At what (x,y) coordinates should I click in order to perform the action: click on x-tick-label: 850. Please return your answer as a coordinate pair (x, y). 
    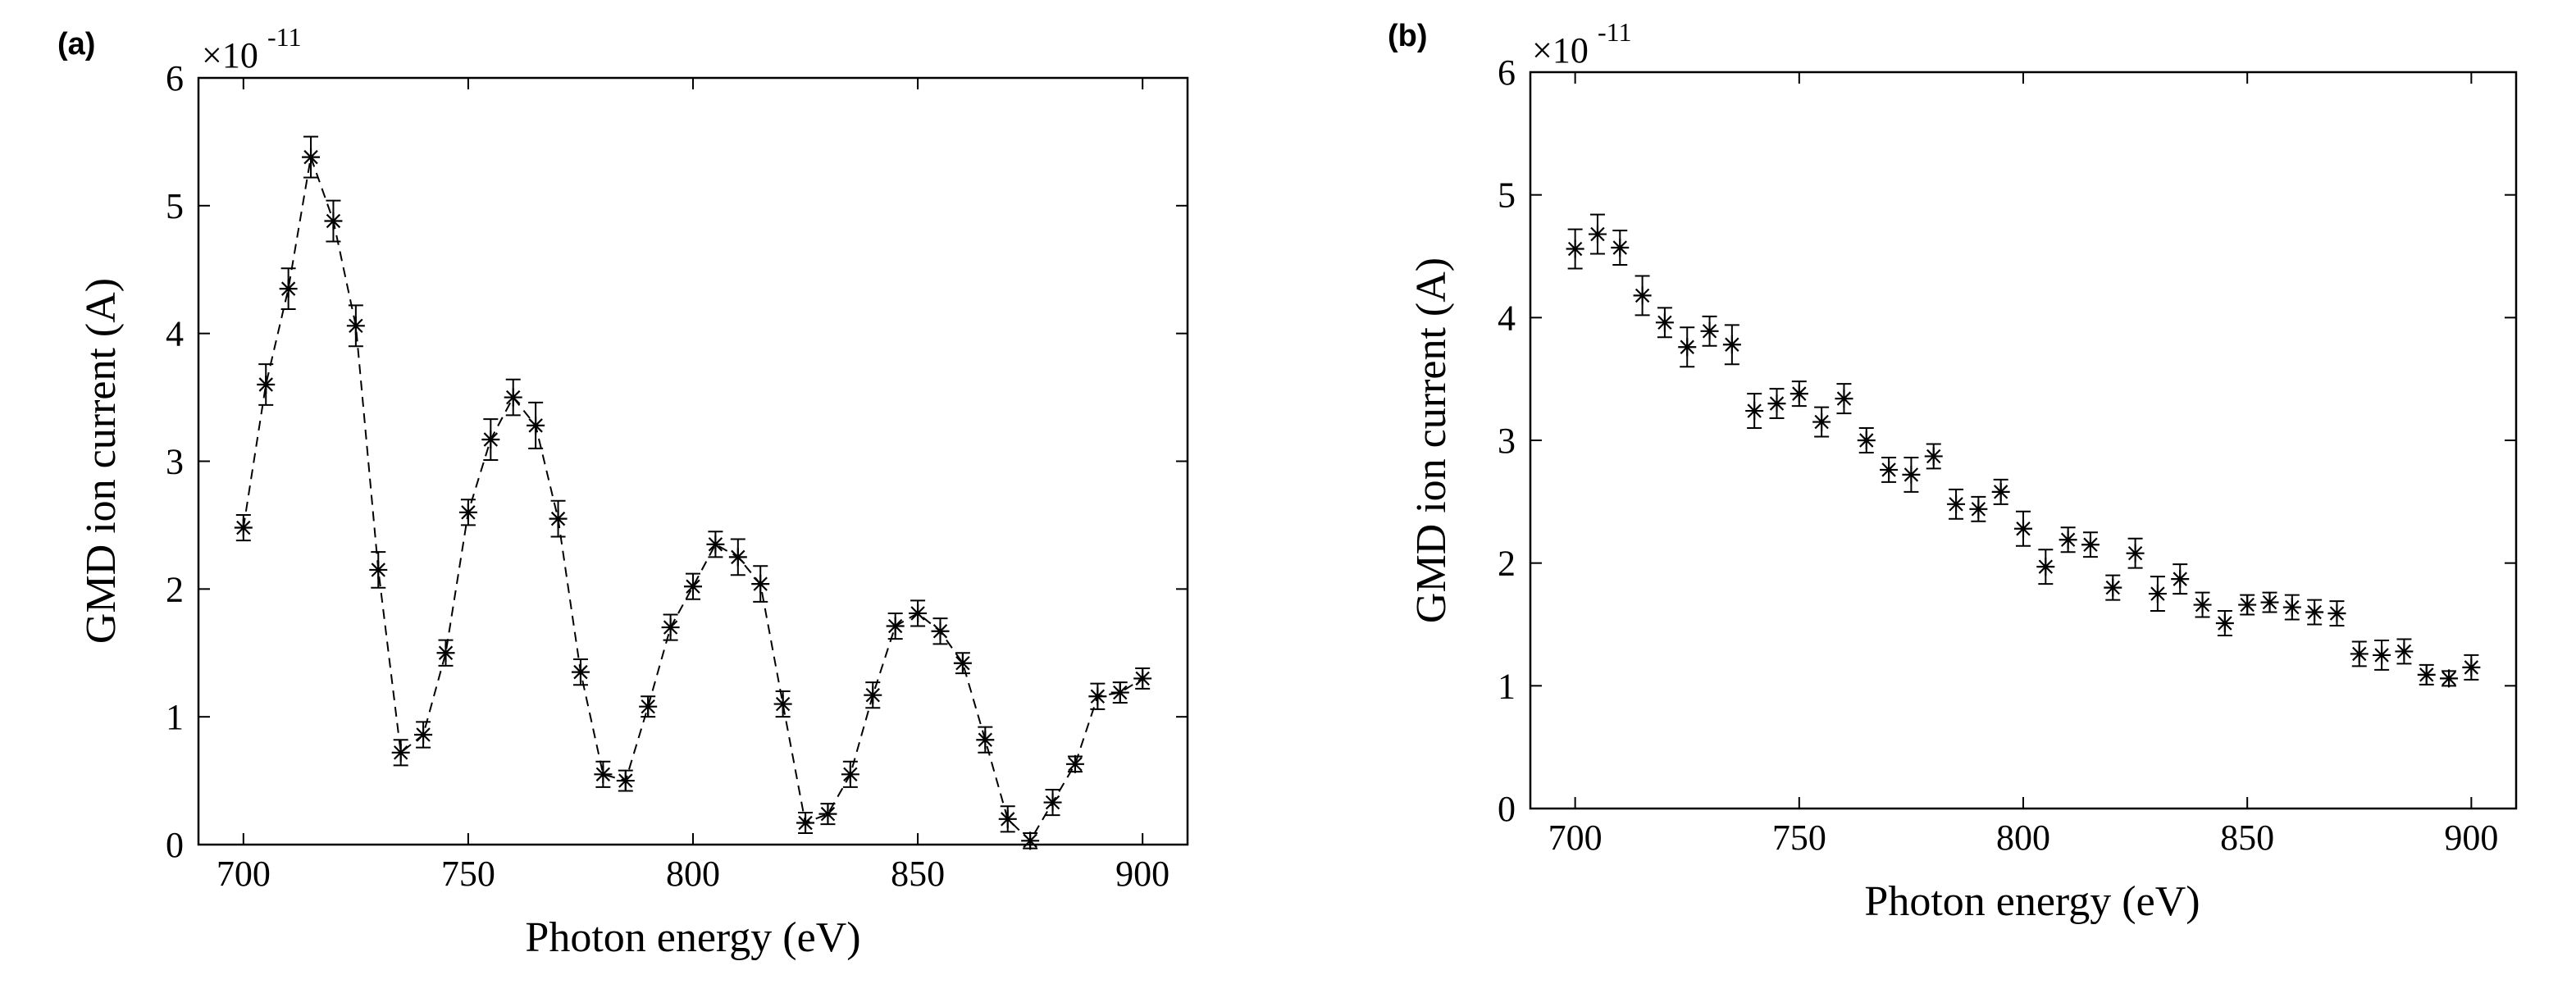
    Looking at the image, I should click on (2247, 838).